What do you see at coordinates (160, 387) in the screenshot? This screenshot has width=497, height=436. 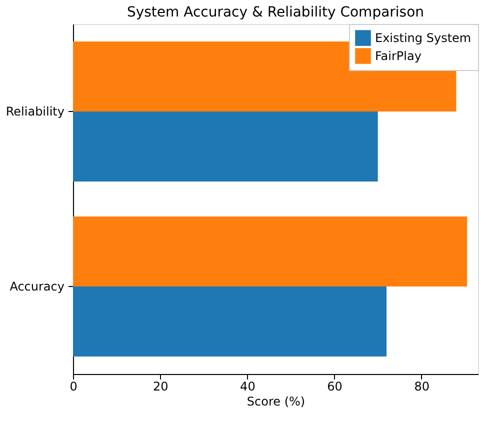 I see `x-tick-label: 20` at bounding box center [160, 387].